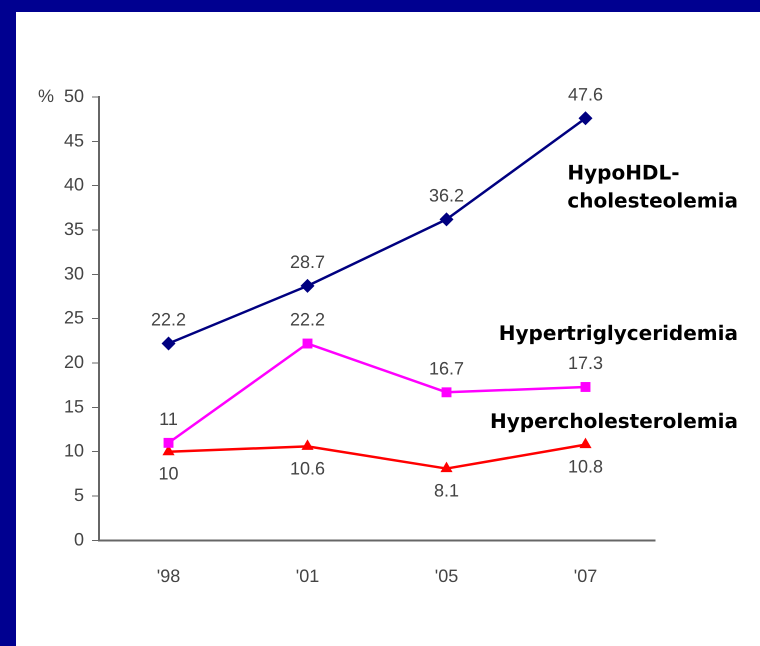  What do you see at coordinates (74, 362) in the screenshot?
I see `y-tick-label: 20` at bounding box center [74, 362].